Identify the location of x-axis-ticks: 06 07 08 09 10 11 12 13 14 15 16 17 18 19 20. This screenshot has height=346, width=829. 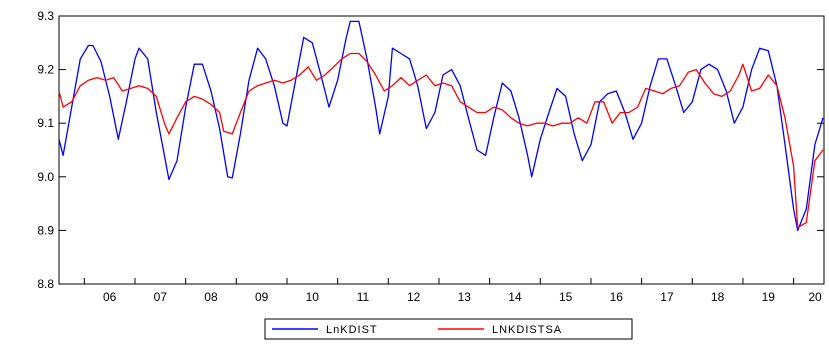
(452, 291).